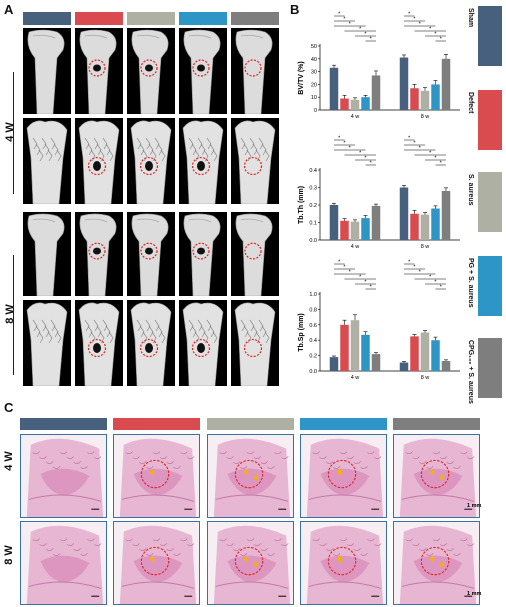 The image size is (506, 607). I want to click on y-tick-label: 0.3, so click(313, 189).